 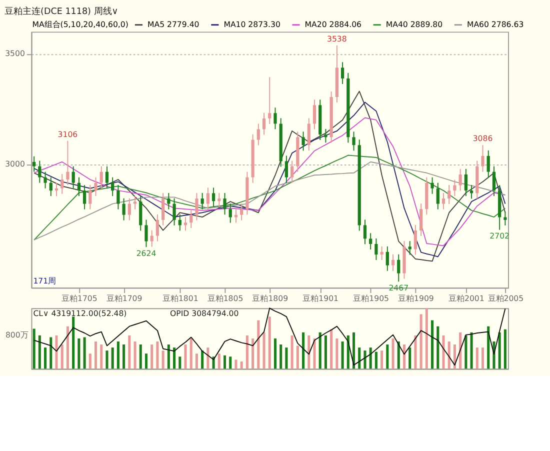 What do you see at coordinates (180, 298) in the screenshot?
I see `x-tick-label: 豆粕1801` at bounding box center [180, 298].